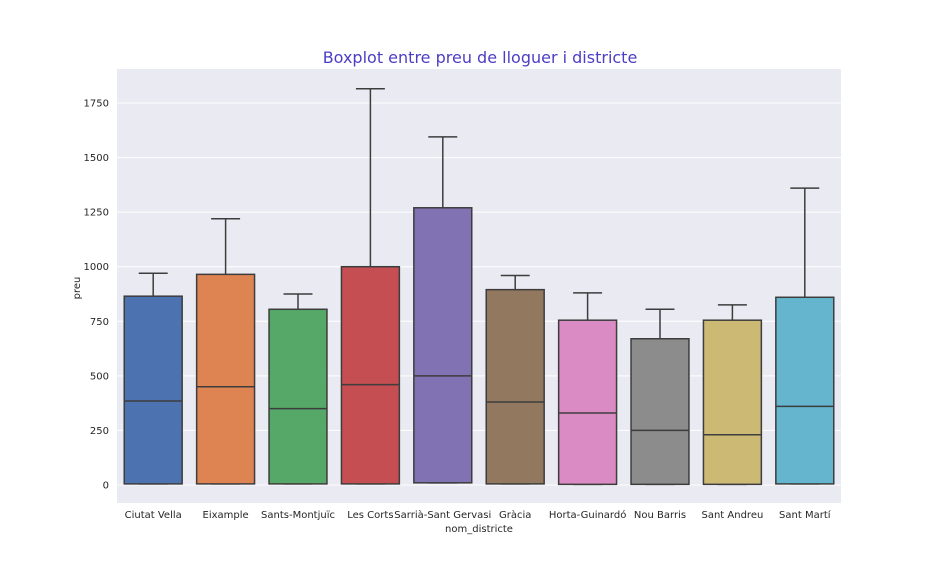  I want to click on y-tick-label: 750, so click(99, 322).